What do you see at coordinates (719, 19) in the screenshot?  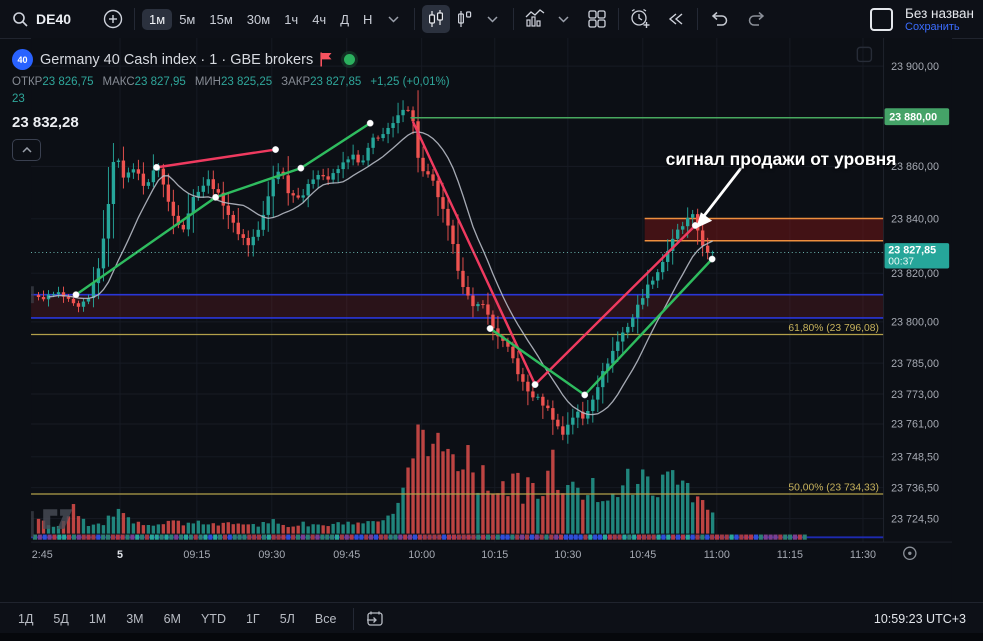 I see `undo-icon` at bounding box center [719, 19].